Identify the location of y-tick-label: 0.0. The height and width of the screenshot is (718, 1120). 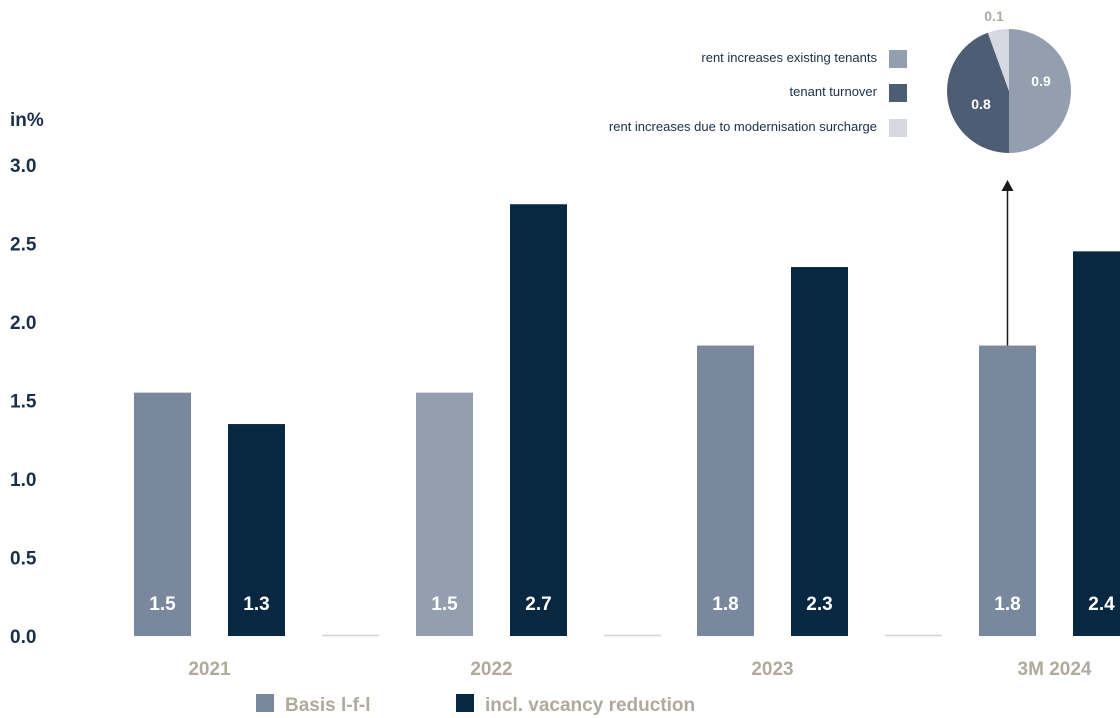
(23, 637).